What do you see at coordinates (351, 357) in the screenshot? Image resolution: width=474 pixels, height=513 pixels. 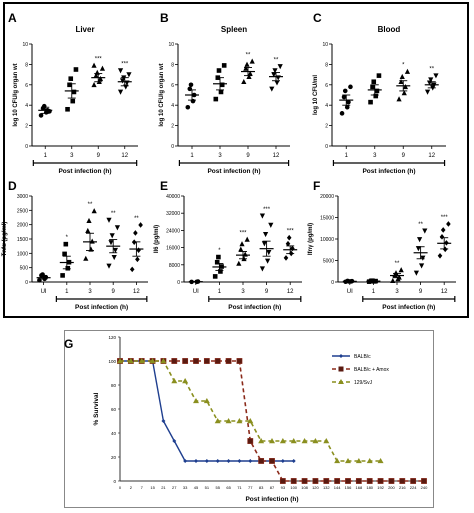 I see `legend-entry: BALB/c` at bounding box center [351, 357].